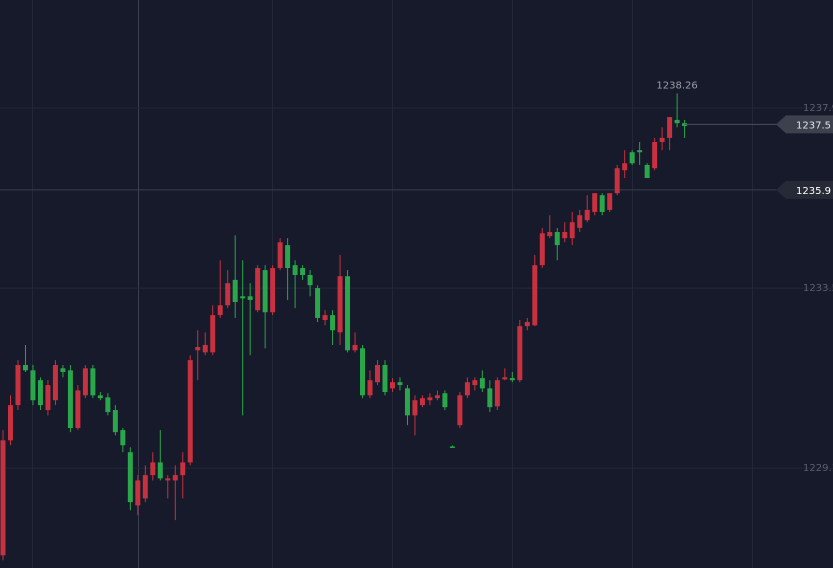  I want to click on y-tick-label: 1233.5, so click(818, 288).